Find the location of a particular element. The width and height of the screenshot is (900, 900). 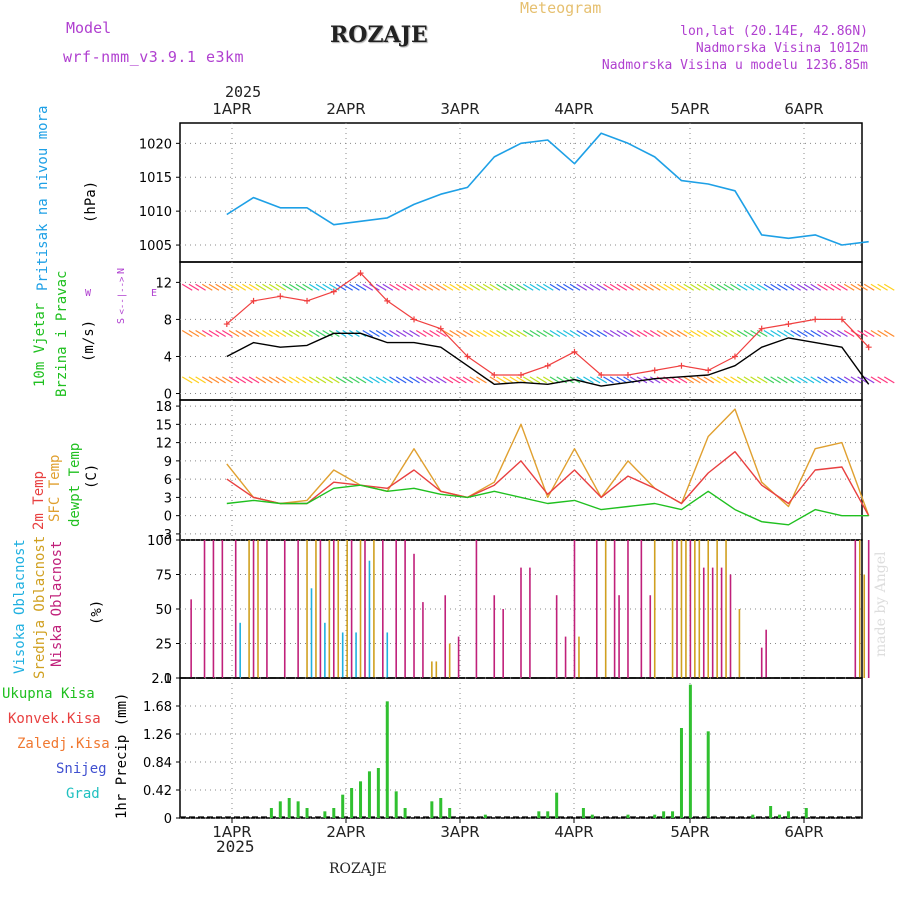

temp-2m-line is located at coordinates (548, 484).